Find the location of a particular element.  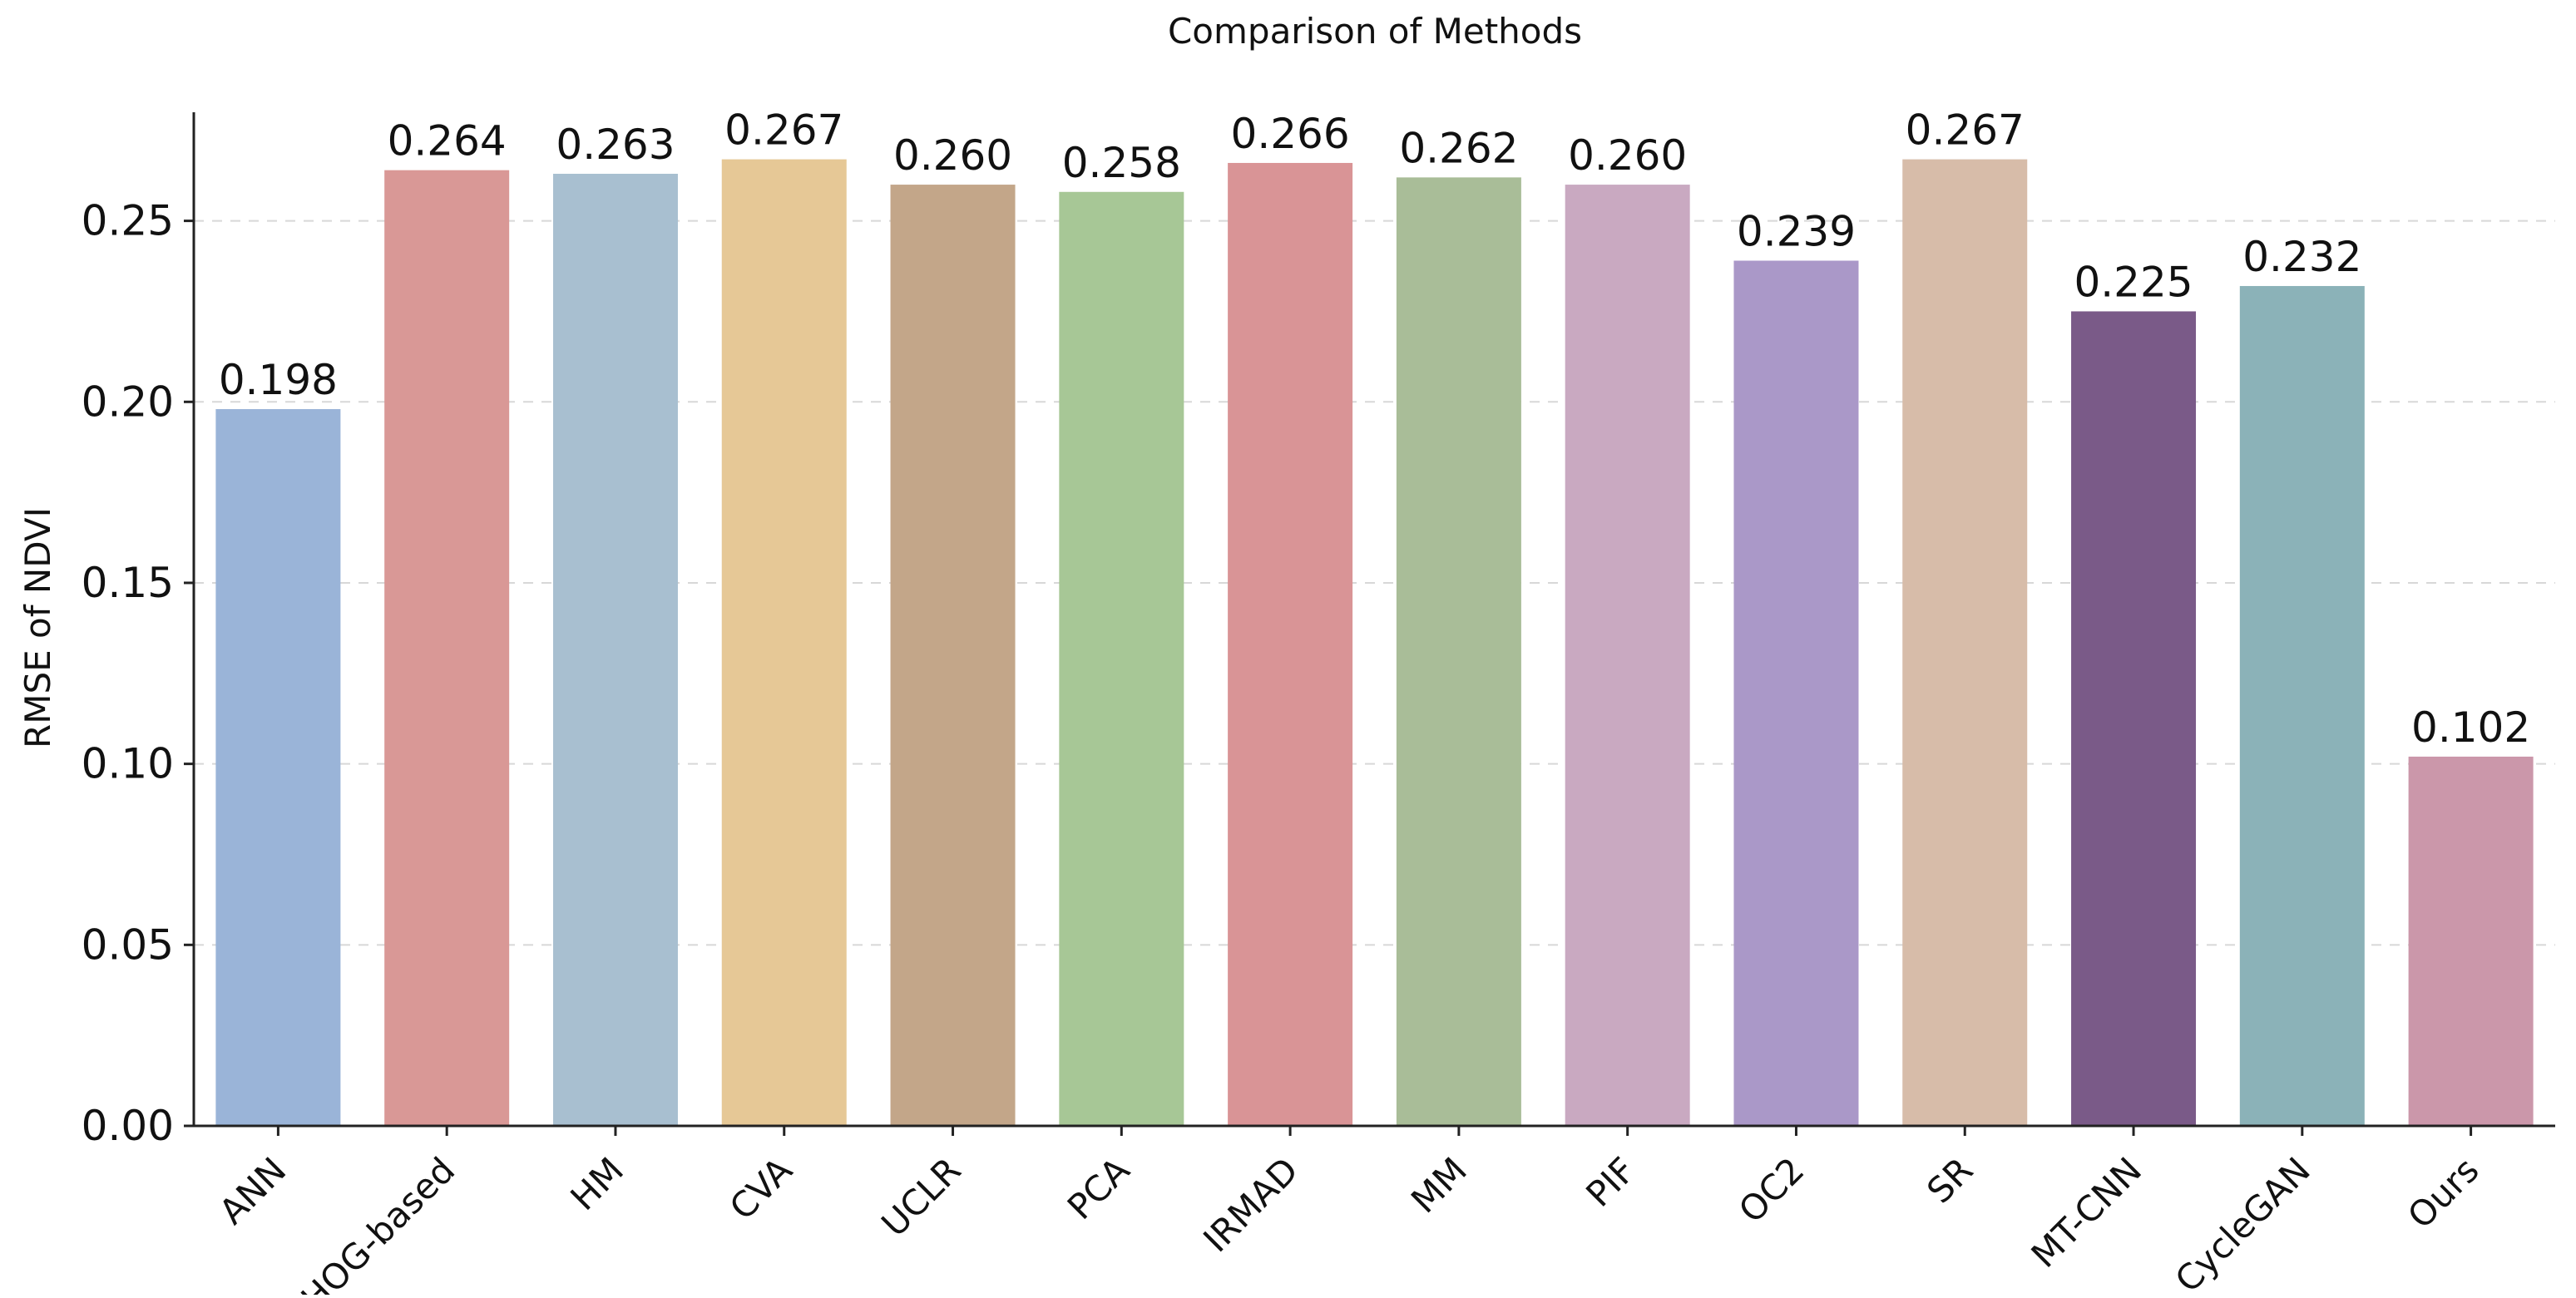

x-tick-label-5: PCA is located at coordinates (1099, 1188).